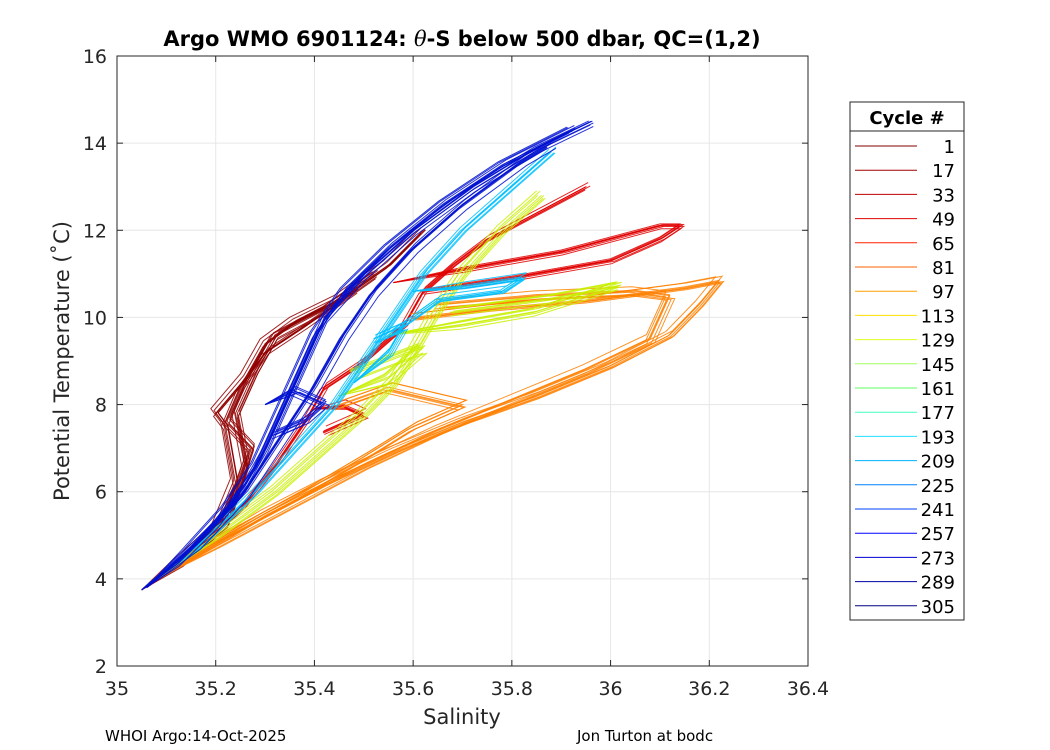 The width and height of the screenshot is (1050, 750). I want to click on x-tick-label: 35.6, so click(413, 689).